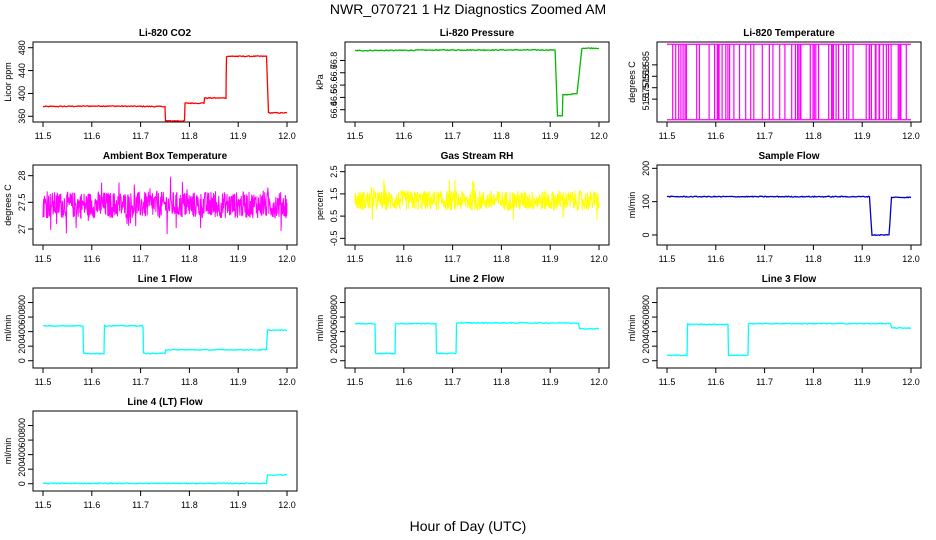  I want to click on panel-title: Li-820 Pressure, so click(477, 33).